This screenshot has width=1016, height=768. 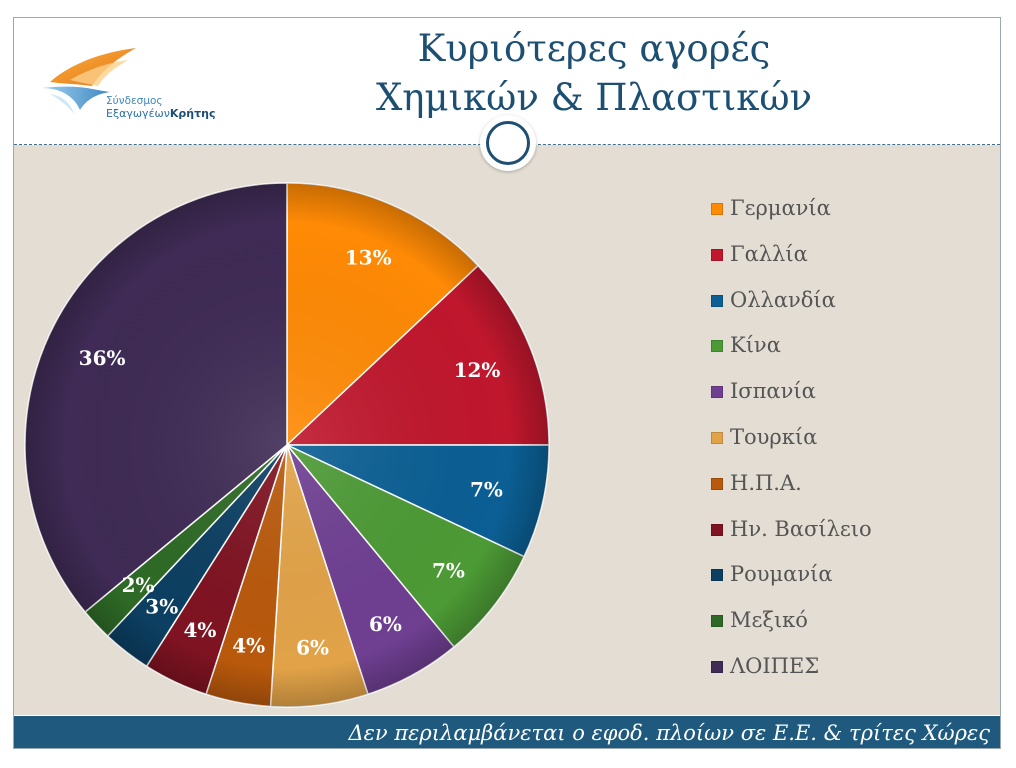 I want to click on legend-label: Τουρκία, so click(x=774, y=437).